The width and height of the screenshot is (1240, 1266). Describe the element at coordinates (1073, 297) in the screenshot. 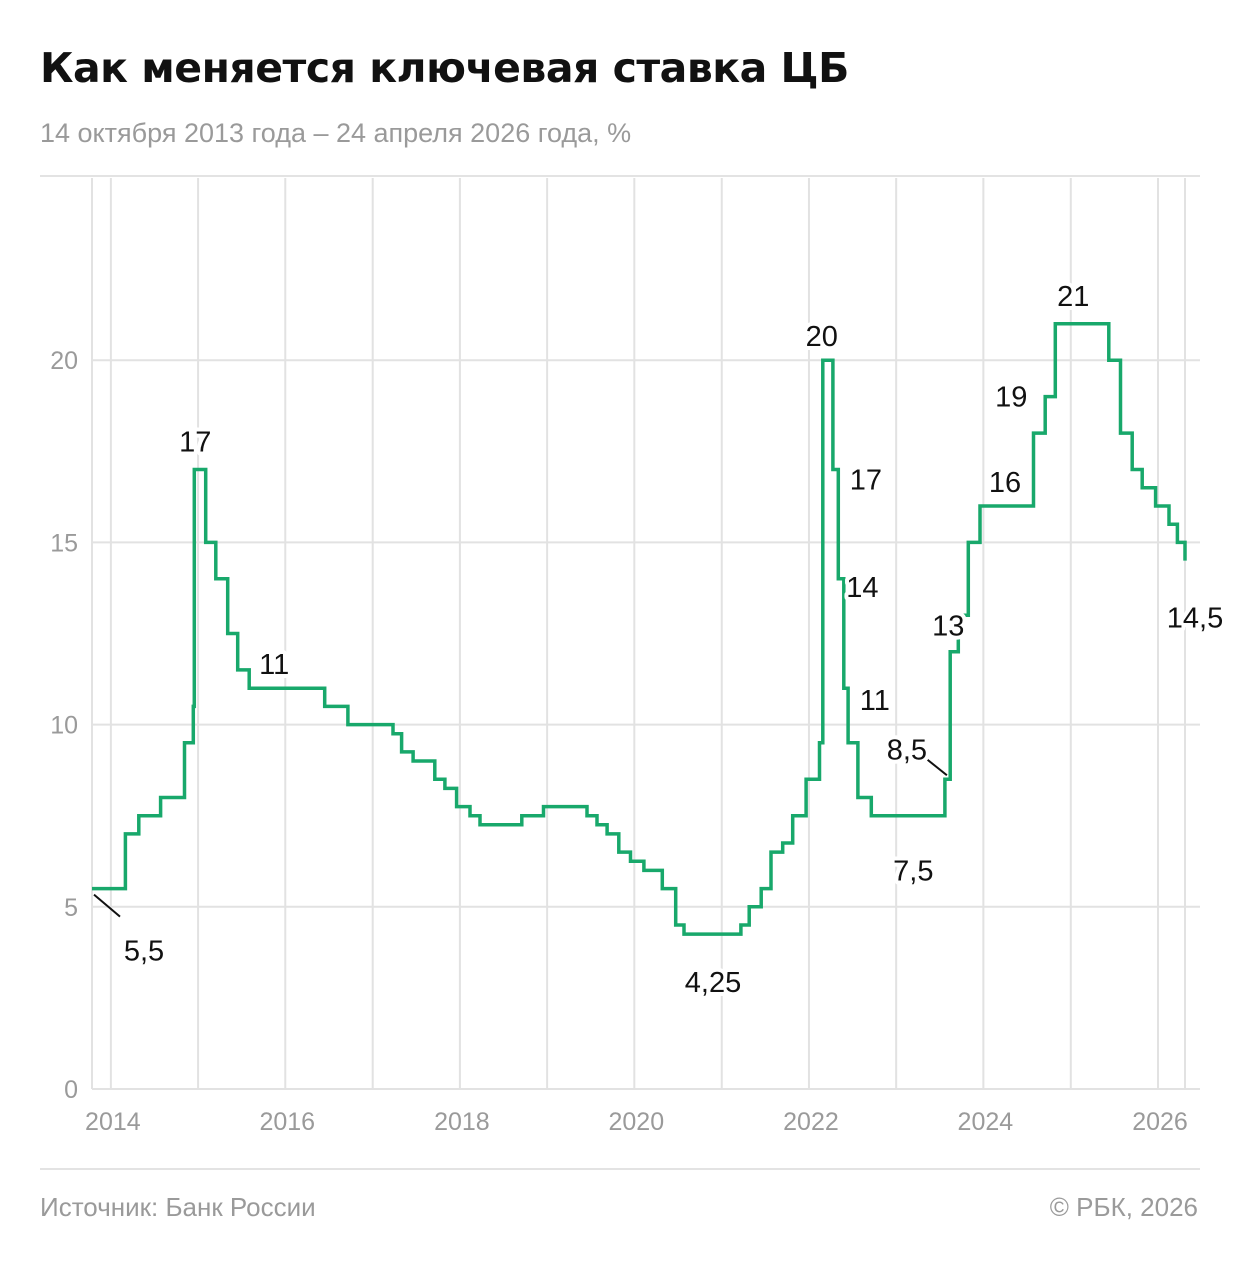

I see `data-label: 21` at that location.